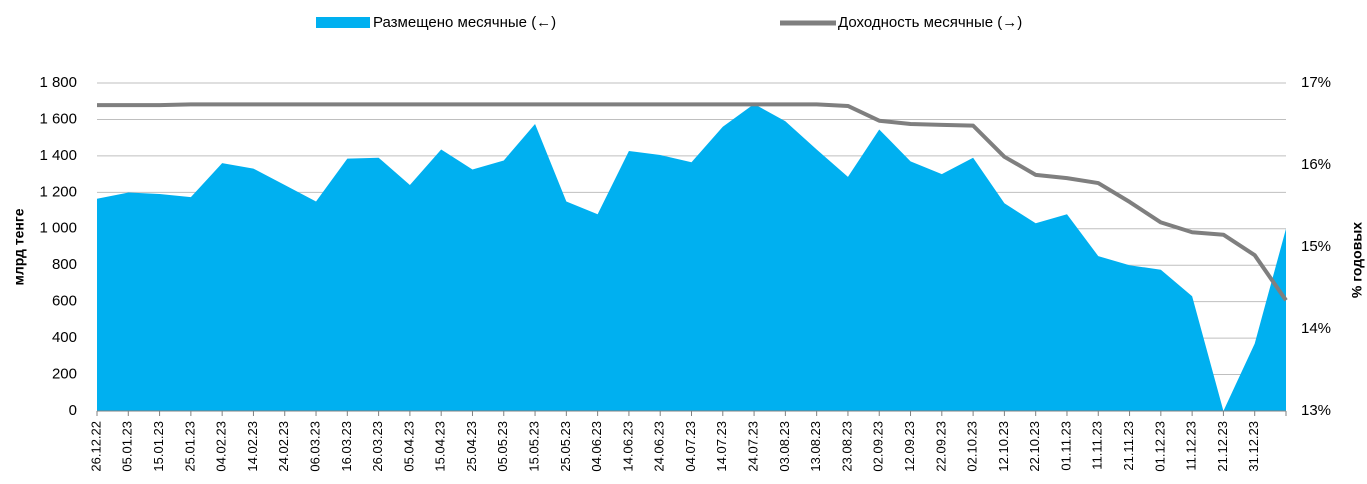  Describe the element at coordinates (1316, 246) in the screenshot. I see `y2-tick-label: 15%` at that location.